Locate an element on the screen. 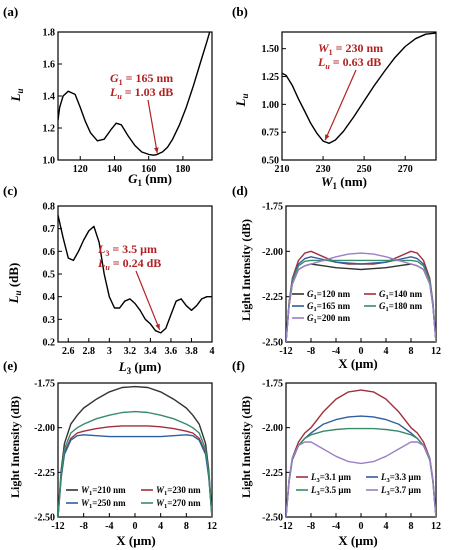  legend-entry: G1=200 nm is located at coordinates (329, 319).